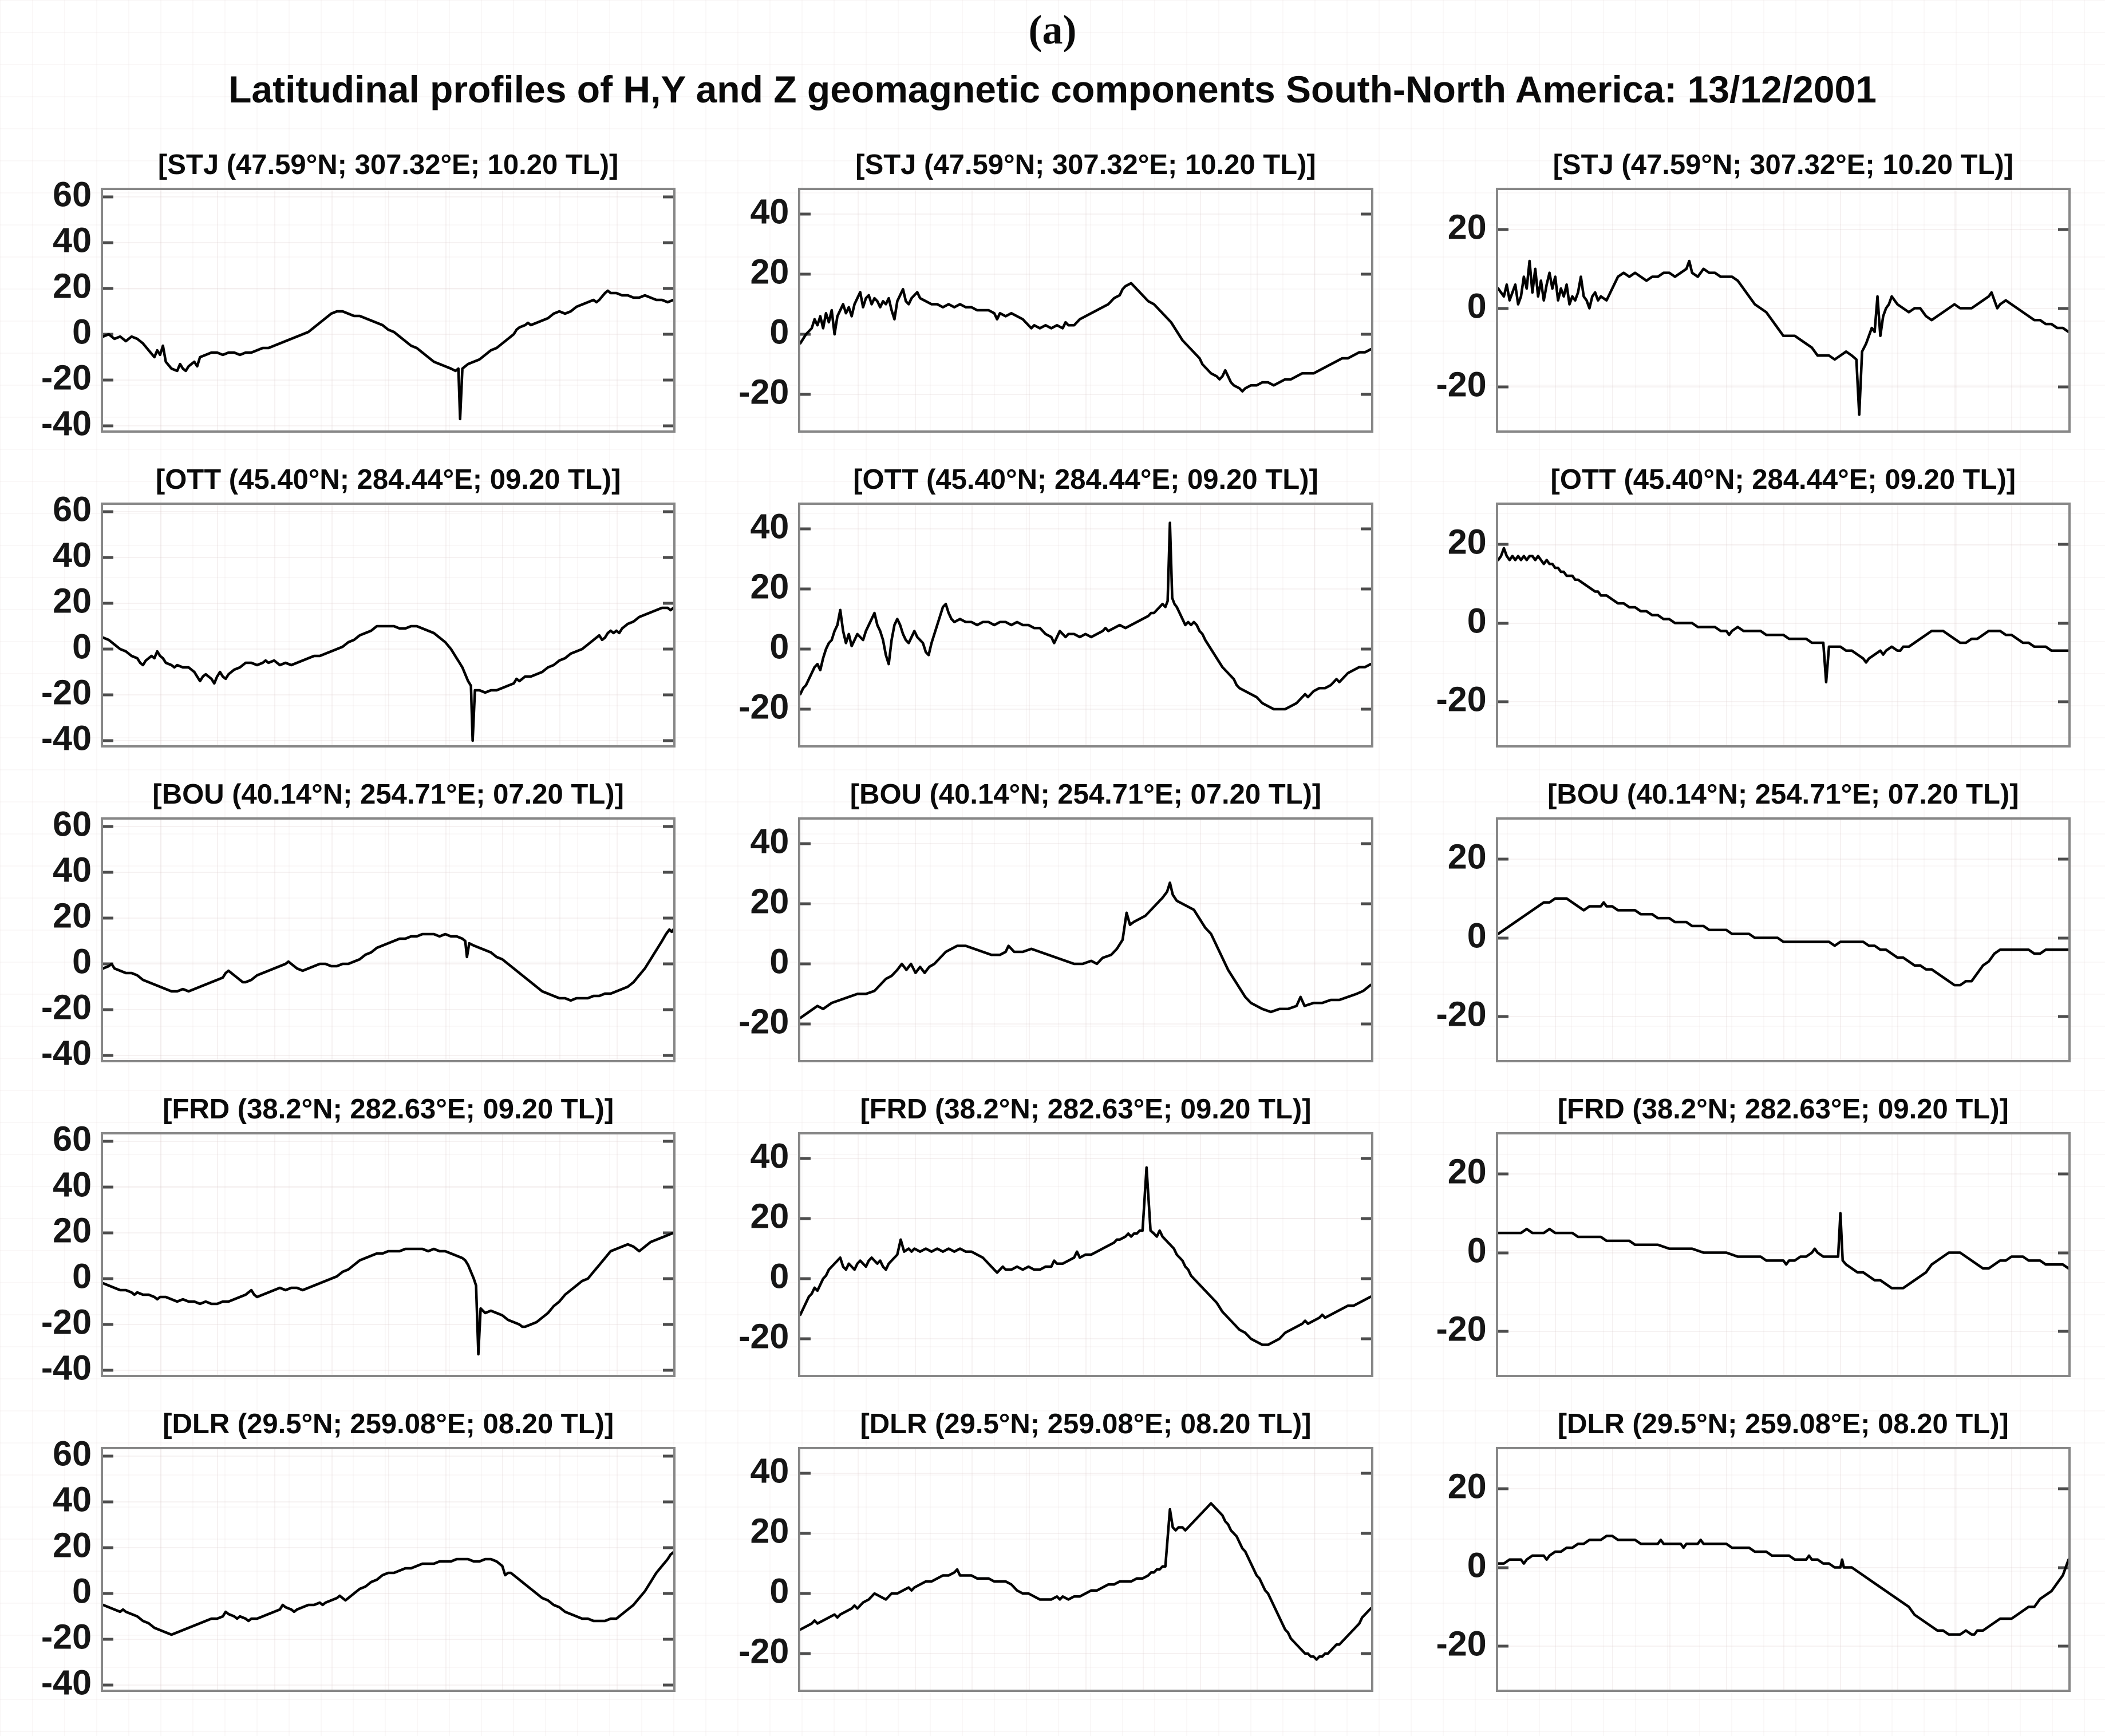 The image size is (2105, 1736). I want to click on y-axis-labels: 60 40 20 0 -20 -40, so click(55, 1253).